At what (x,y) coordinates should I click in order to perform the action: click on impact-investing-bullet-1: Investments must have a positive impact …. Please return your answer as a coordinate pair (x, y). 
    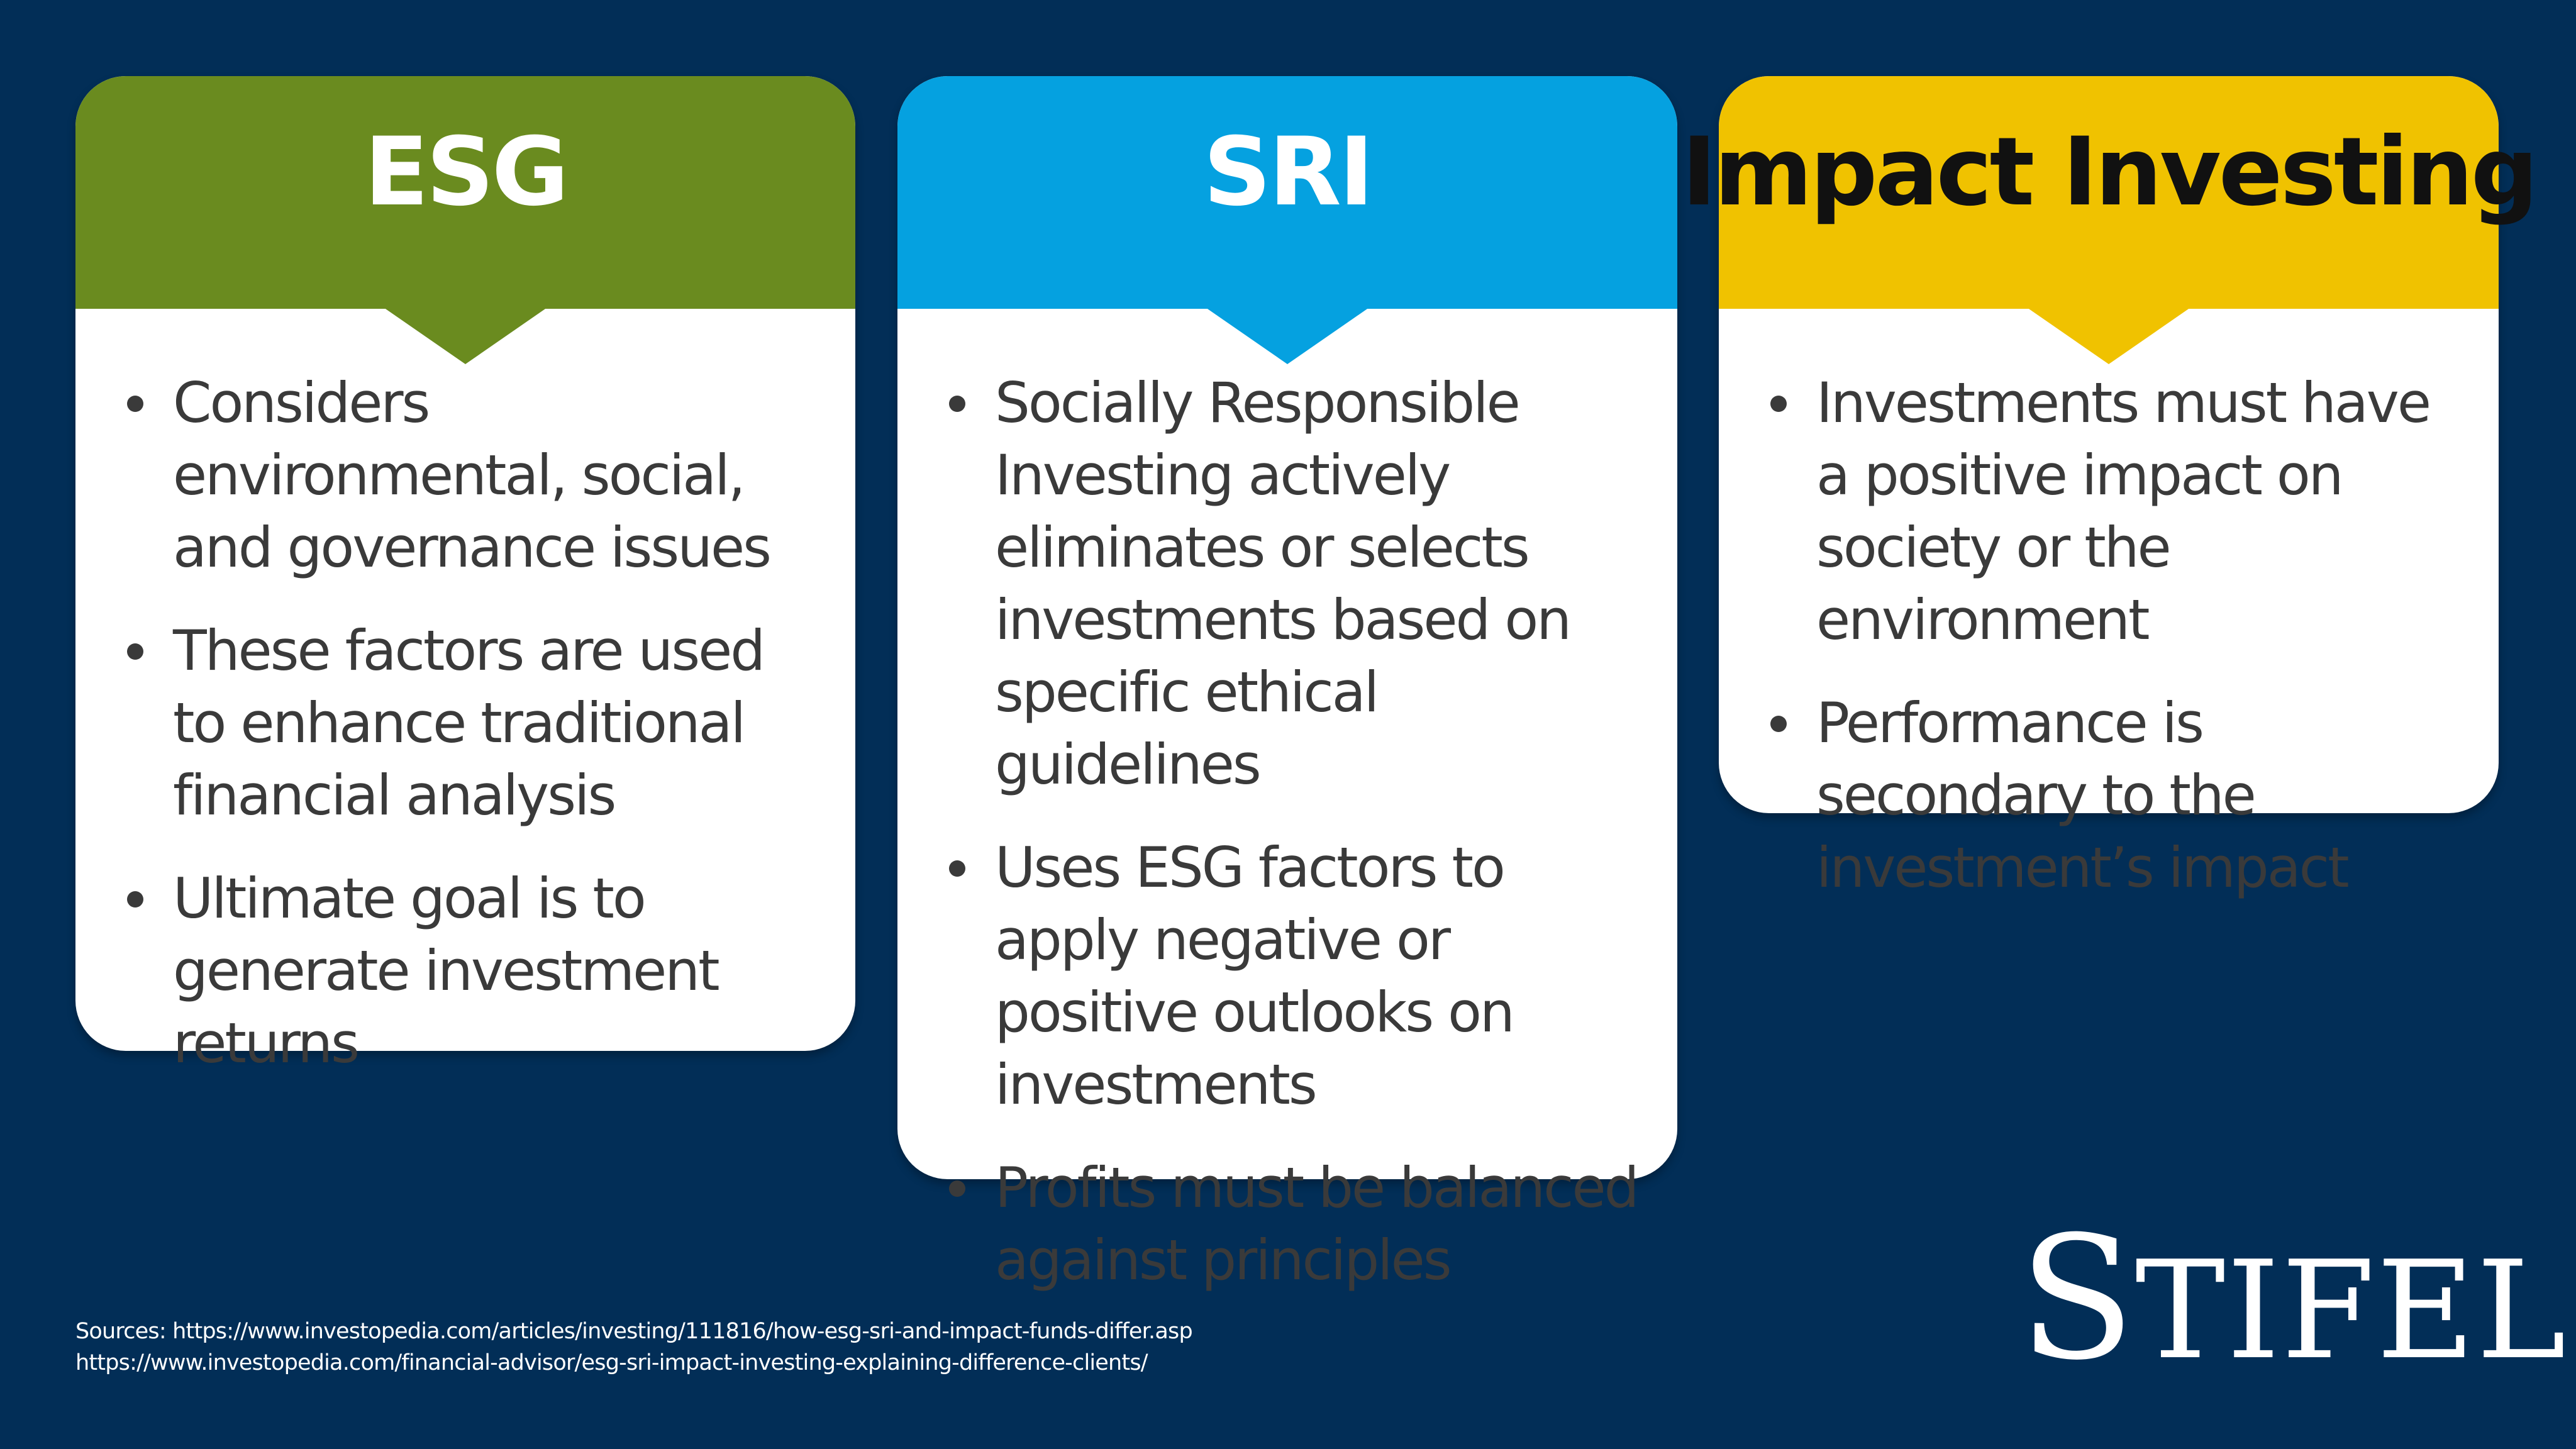
    Looking at the image, I should click on (2090, 511).